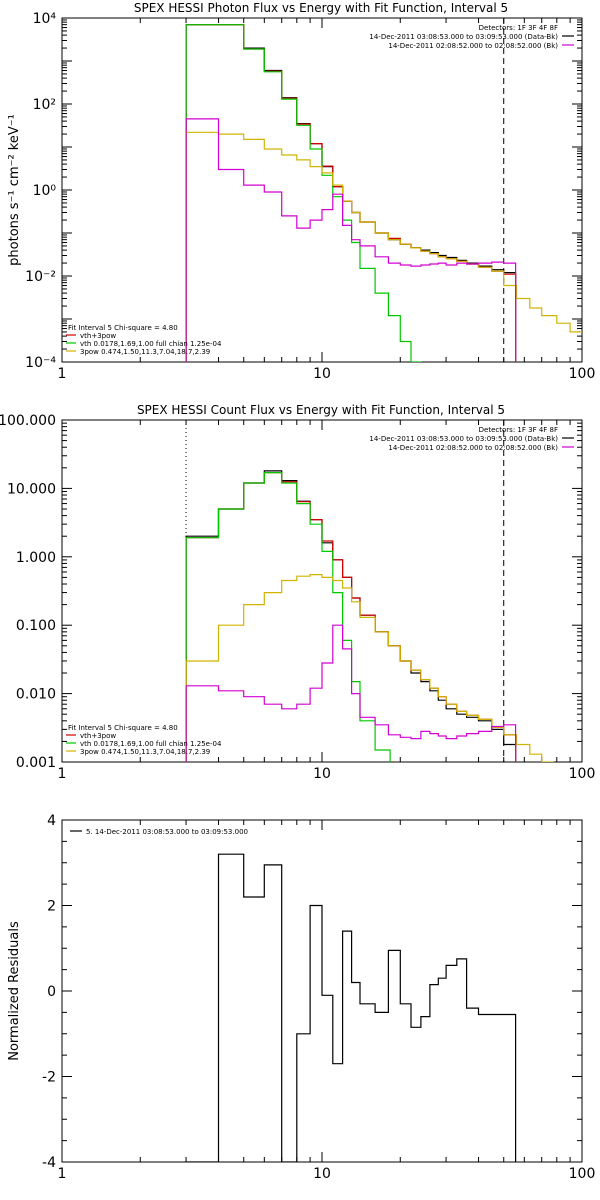 This screenshot has height=1200, width=600. I want to click on y-tick-label: 4, so click(51, 821).